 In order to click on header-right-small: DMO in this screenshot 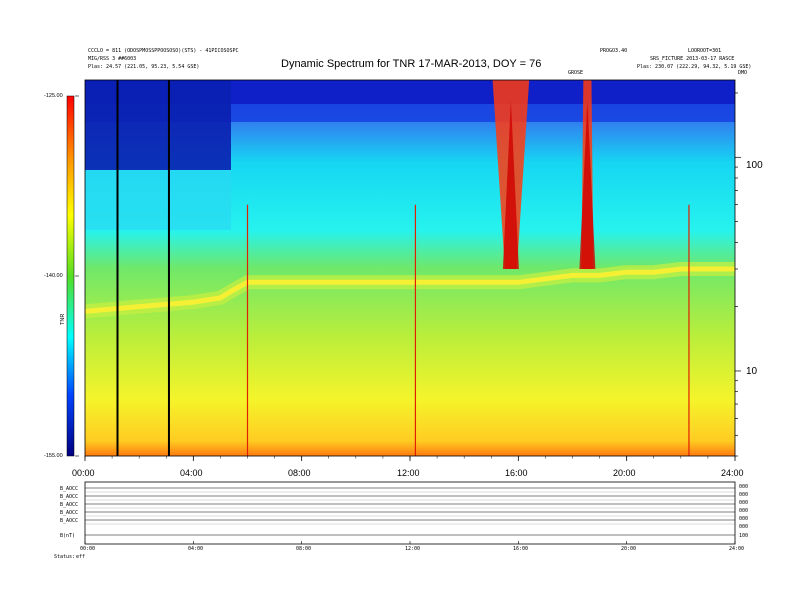, I will do `click(743, 73)`.